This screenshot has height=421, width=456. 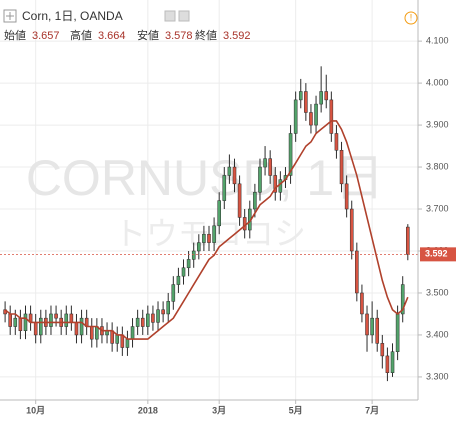 What do you see at coordinates (170, 16) in the screenshot?
I see `settings-icon` at bounding box center [170, 16].